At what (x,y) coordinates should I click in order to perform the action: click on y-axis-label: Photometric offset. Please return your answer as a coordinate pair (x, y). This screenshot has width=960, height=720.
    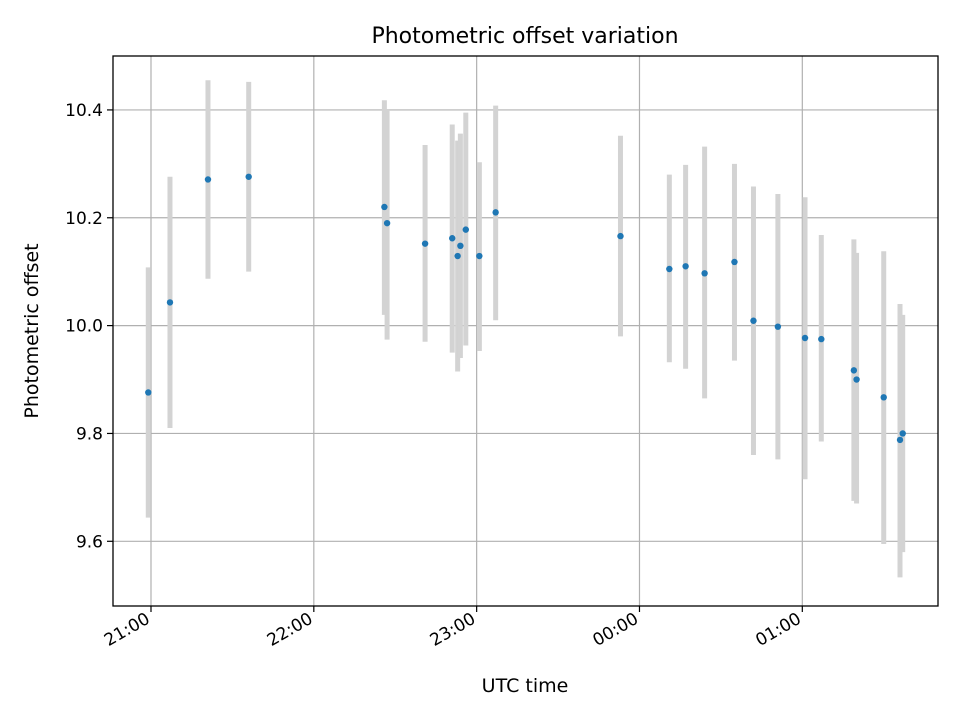
    Looking at the image, I should click on (32, 330).